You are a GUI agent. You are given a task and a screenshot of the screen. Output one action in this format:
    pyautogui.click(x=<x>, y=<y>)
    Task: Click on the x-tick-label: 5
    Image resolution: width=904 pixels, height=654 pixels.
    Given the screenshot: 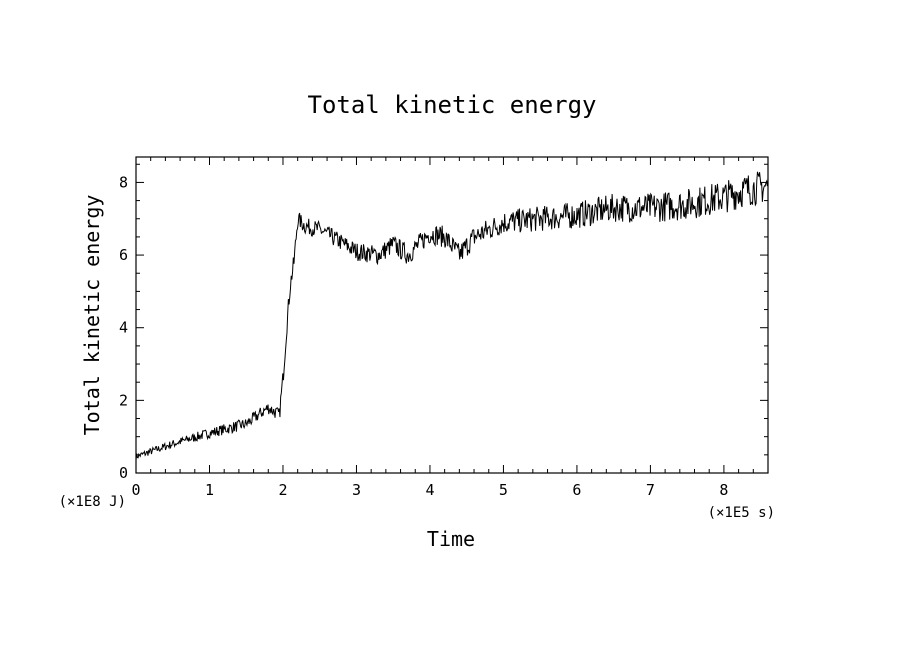 What is the action you would take?
    pyautogui.click(x=503, y=490)
    